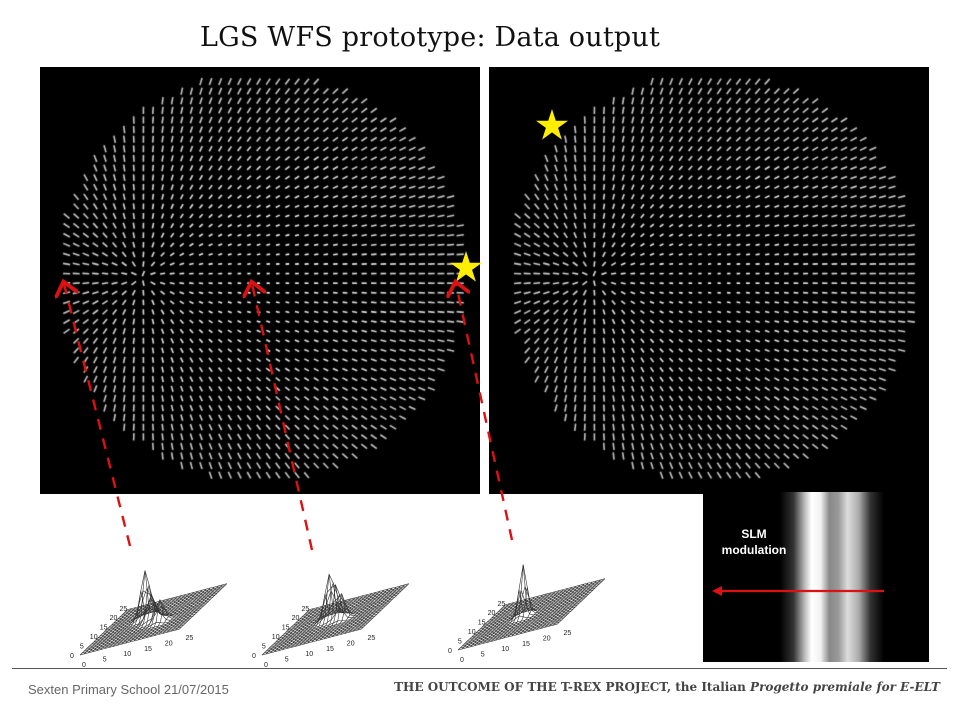  Describe the element at coordinates (430, 37) in the screenshot. I see `slide-title: LGS WFS prototype: Data output` at that location.